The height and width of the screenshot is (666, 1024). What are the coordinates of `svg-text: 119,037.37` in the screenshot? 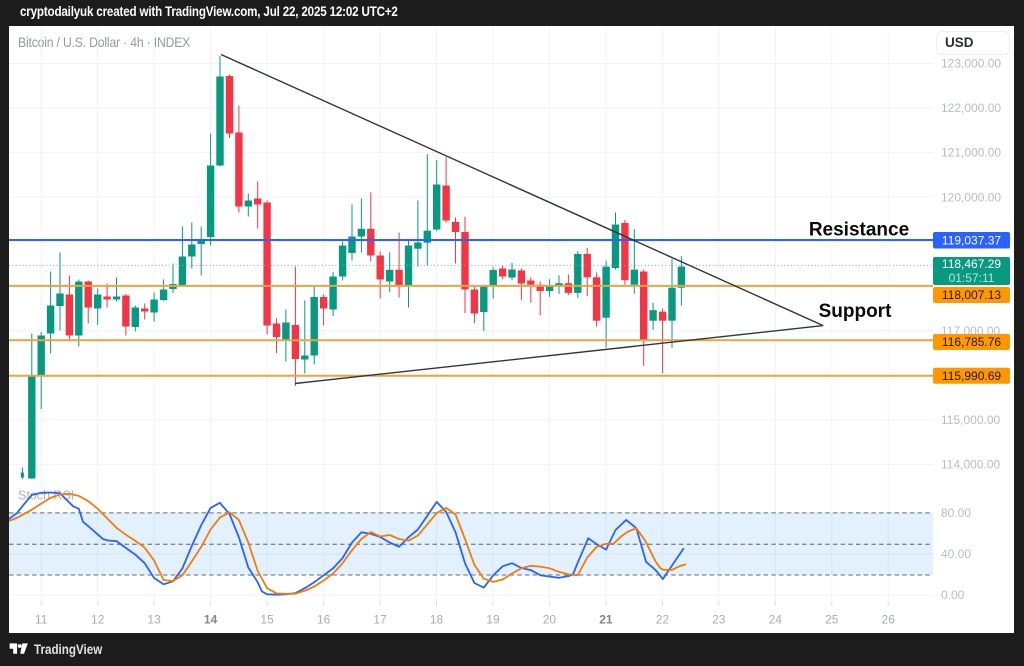 It's located at (971, 240).